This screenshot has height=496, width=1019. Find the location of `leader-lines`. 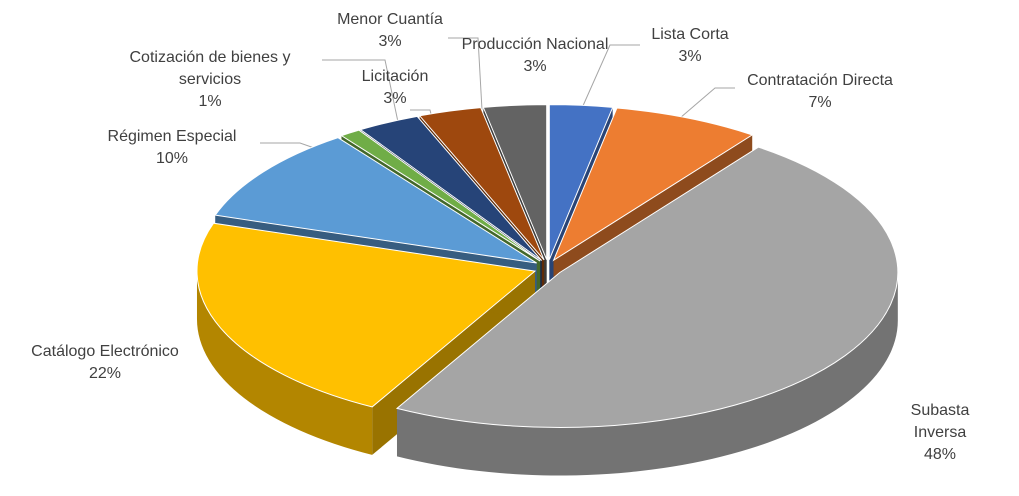

leader-lines is located at coordinates (497, 94).